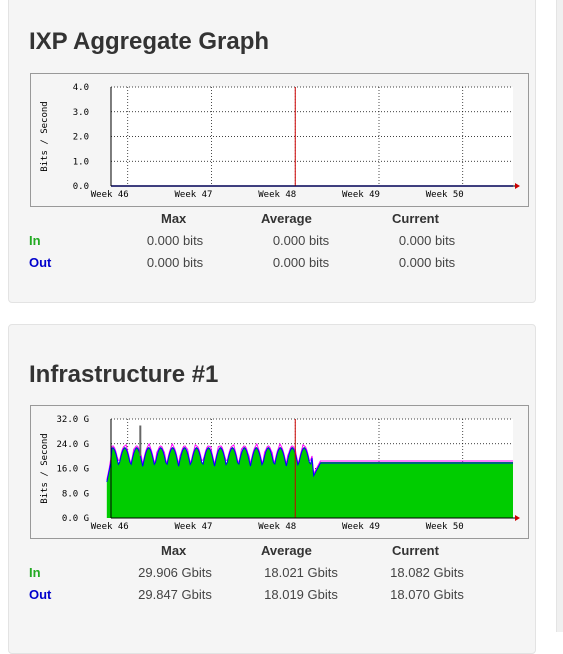  Describe the element at coordinates (149, 41) in the screenshot. I see `panel-title: IXP Aggregate Graph` at that location.